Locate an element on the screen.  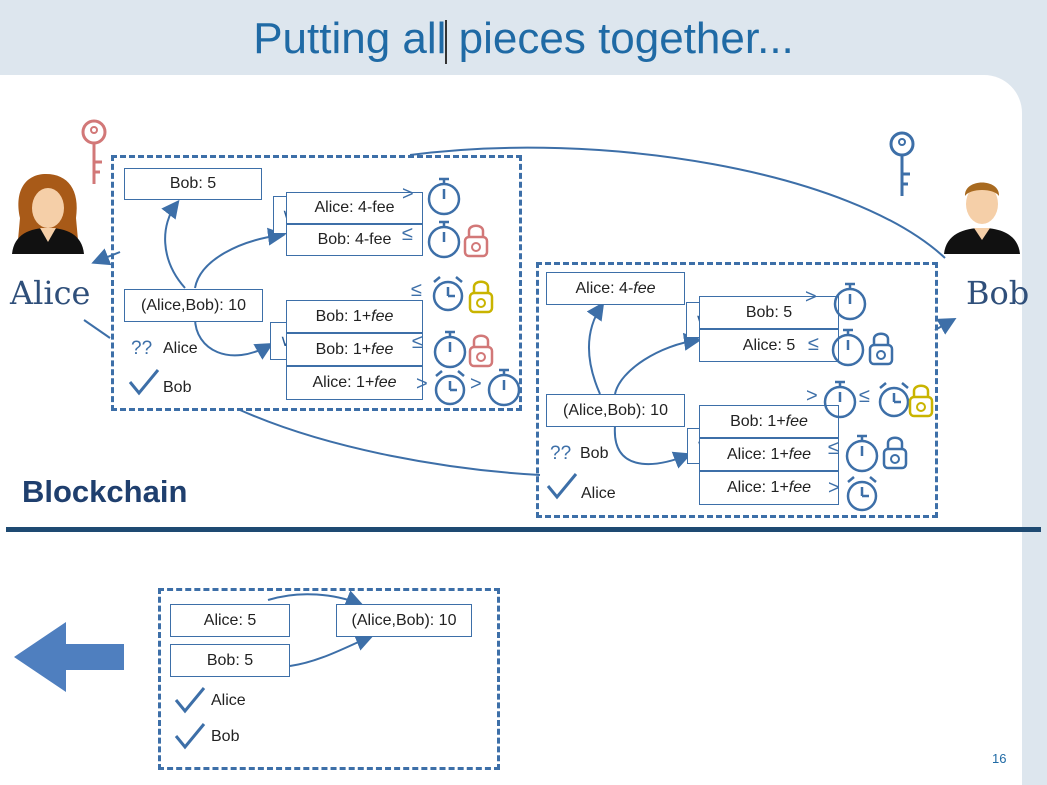
output-box: Alice: 5 is located at coordinates (769, 345).